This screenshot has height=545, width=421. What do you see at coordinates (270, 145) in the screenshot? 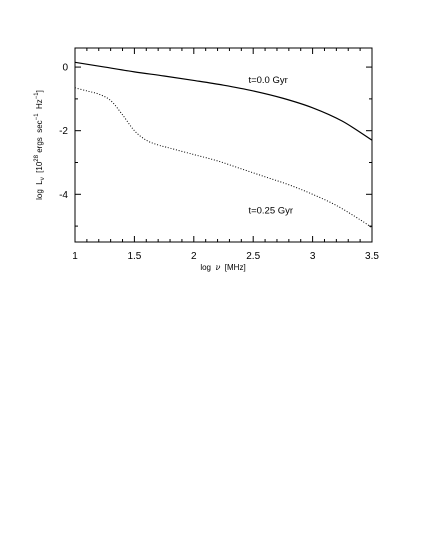
I see `annotations: t=0.0 Gyr t=0.25 Gyr` at bounding box center [270, 145].